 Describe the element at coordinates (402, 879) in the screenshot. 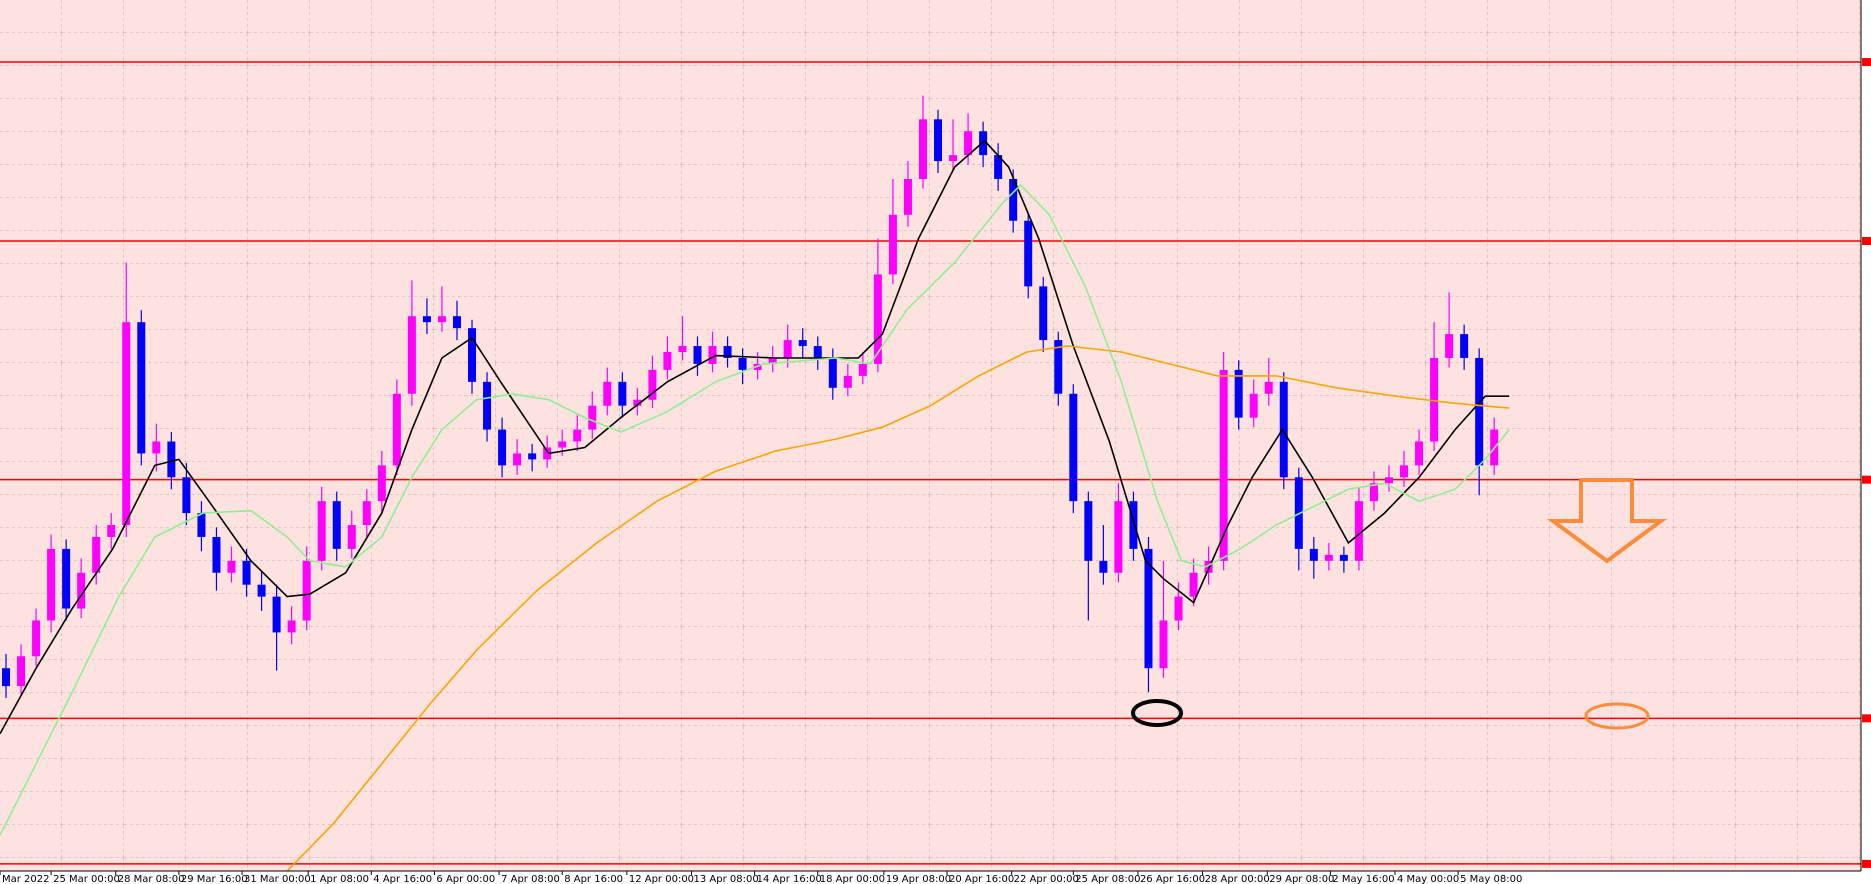

I see `x-tick-label: 4 Apr 16:00` at that location.